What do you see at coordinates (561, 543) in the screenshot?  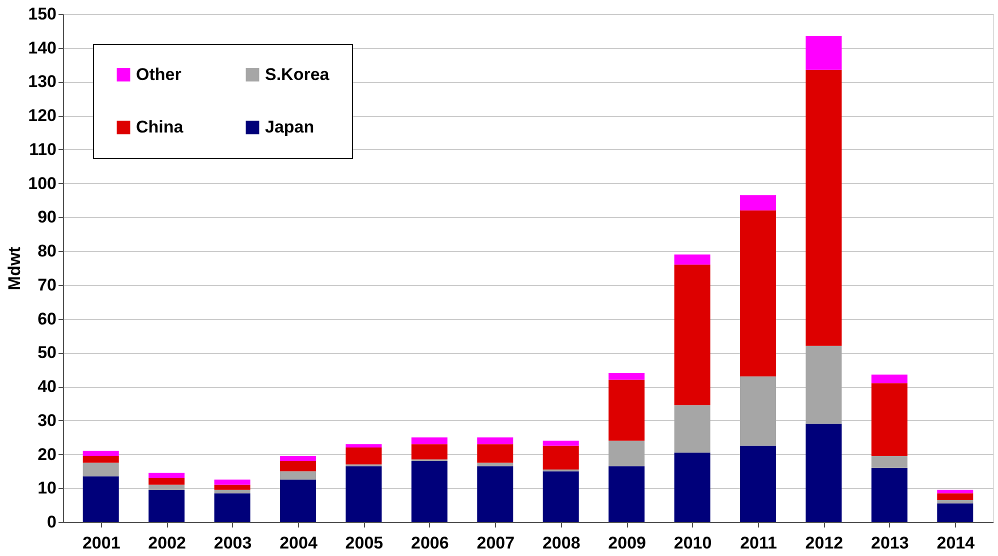 I see `x-tick-label: 2008` at bounding box center [561, 543].